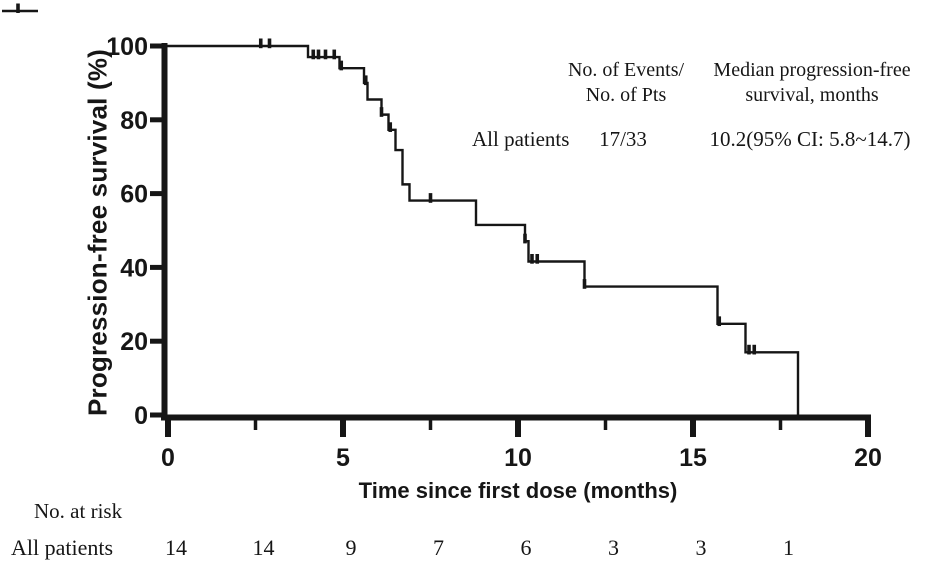  Describe the element at coordinates (134, 268) in the screenshot. I see `y-tick-label: 40` at that location.